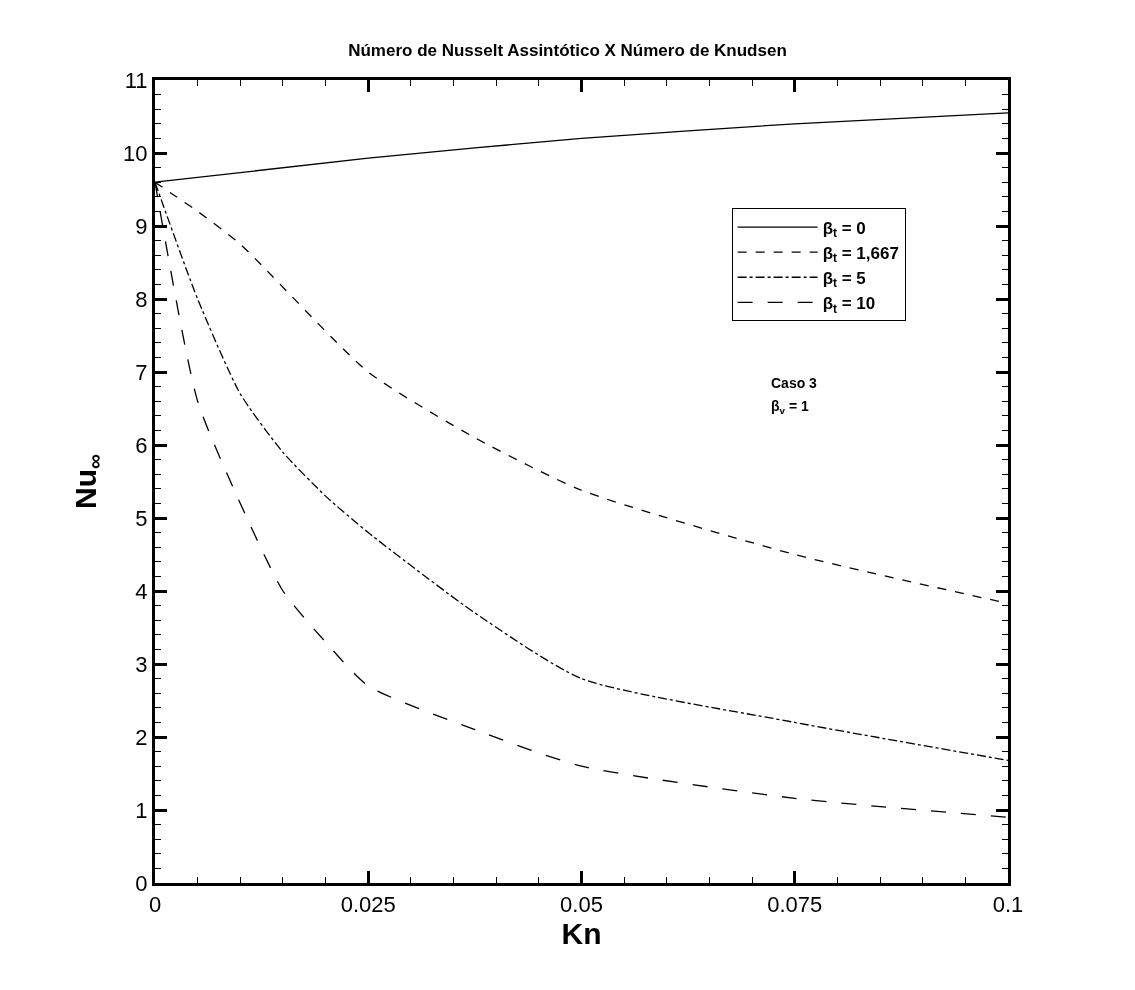  What do you see at coordinates (141, 226) in the screenshot?
I see `y-tick-label: 9` at bounding box center [141, 226].